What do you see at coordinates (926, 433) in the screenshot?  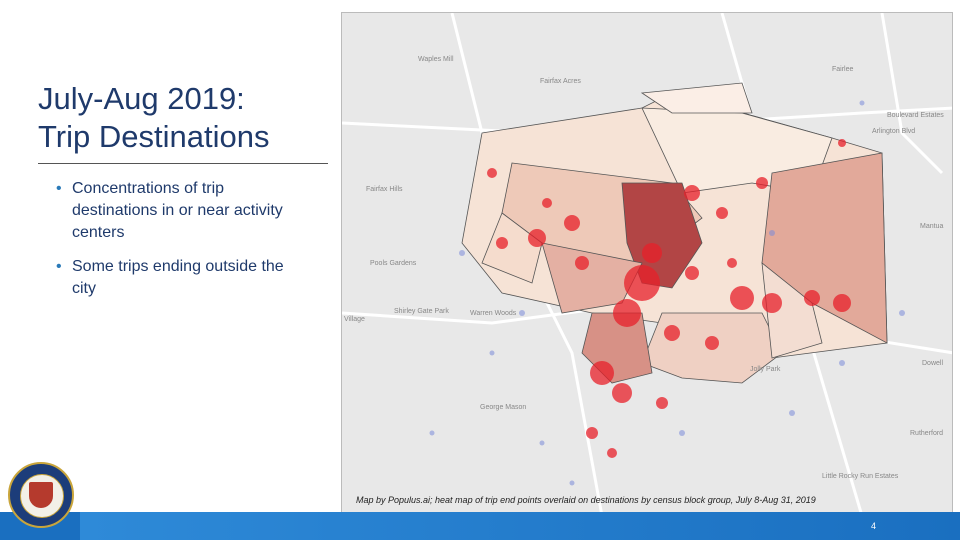 I see `map-label: Rutherford` at bounding box center [926, 433].